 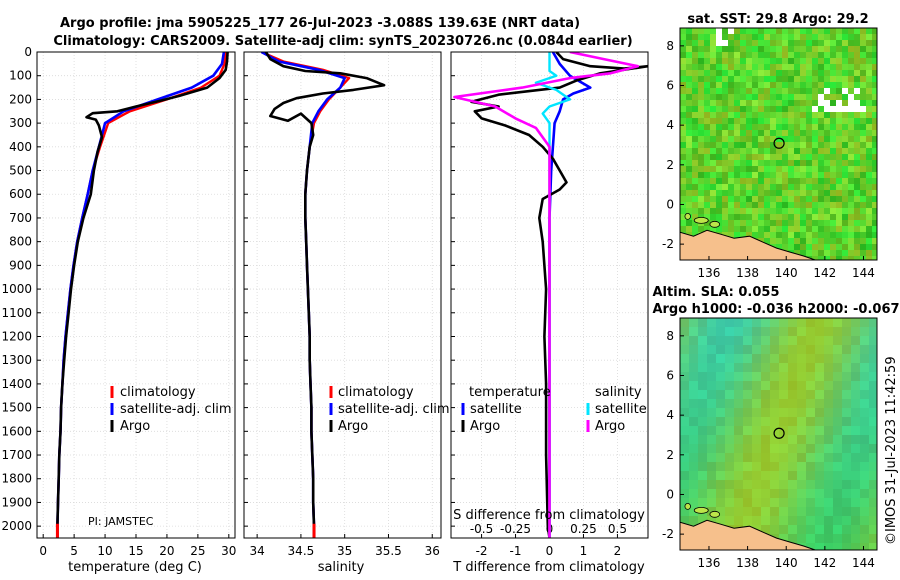 I want to click on depth-tick-label: 1500, so click(x=16, y=408).